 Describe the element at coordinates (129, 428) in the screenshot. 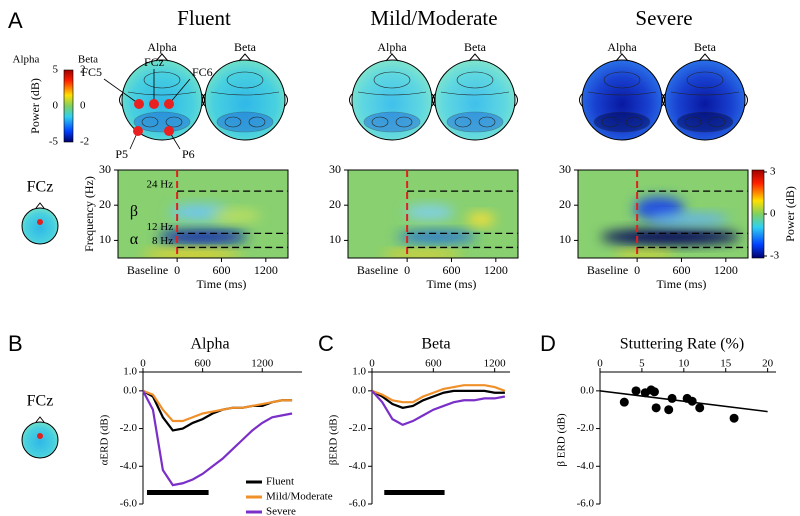

I see `y-tick-label: -2.0` at that location.